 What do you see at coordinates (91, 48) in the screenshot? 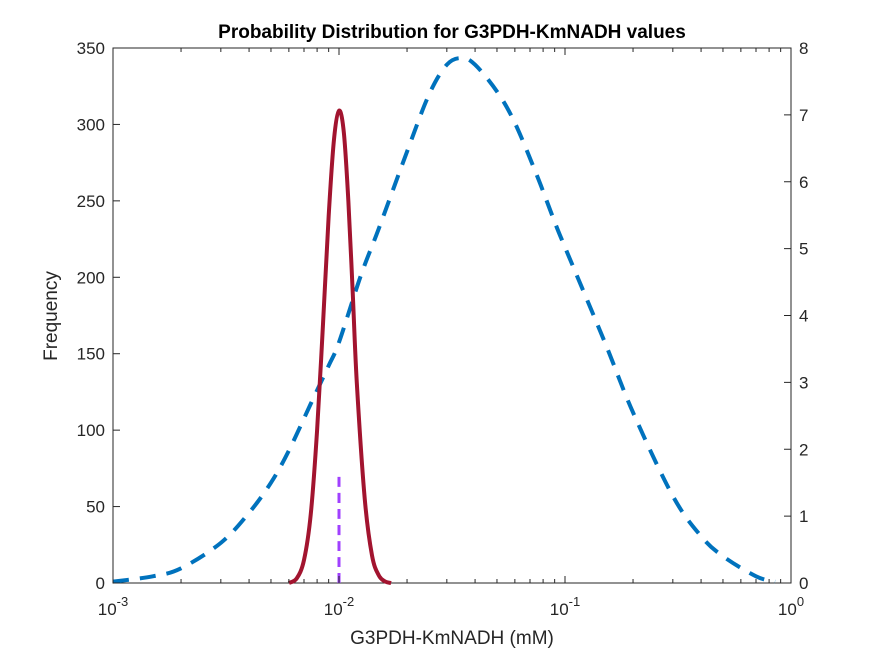
I see `y-left-tick-label: 350` at bounding box center [91, 48].